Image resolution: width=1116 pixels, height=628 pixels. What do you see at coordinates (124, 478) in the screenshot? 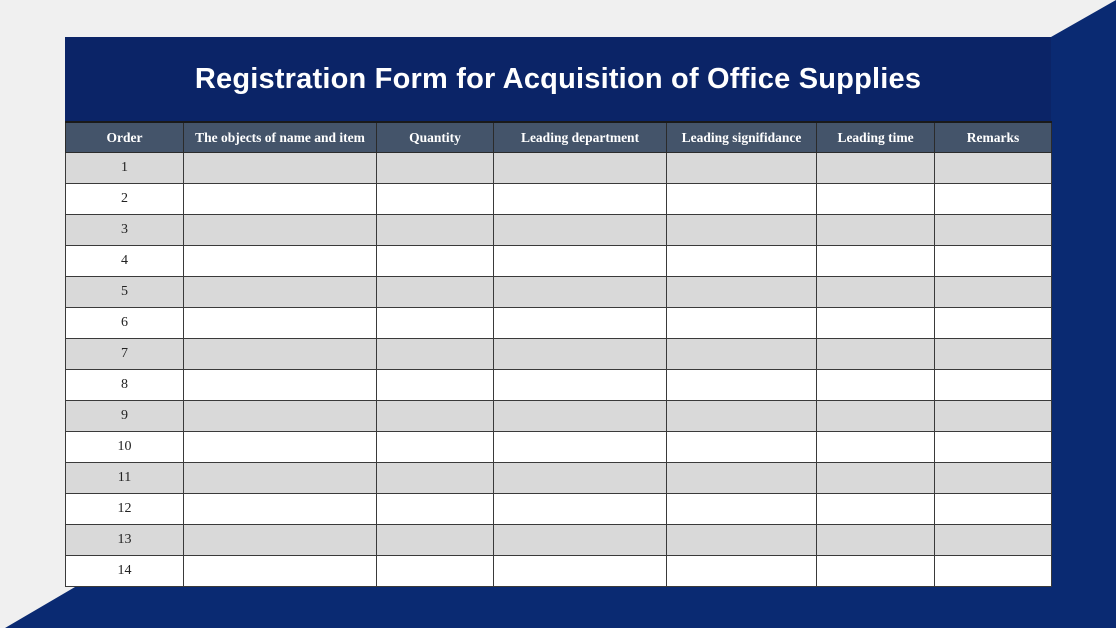
I see `order-cell: 11` at bounding box center [124, 478].